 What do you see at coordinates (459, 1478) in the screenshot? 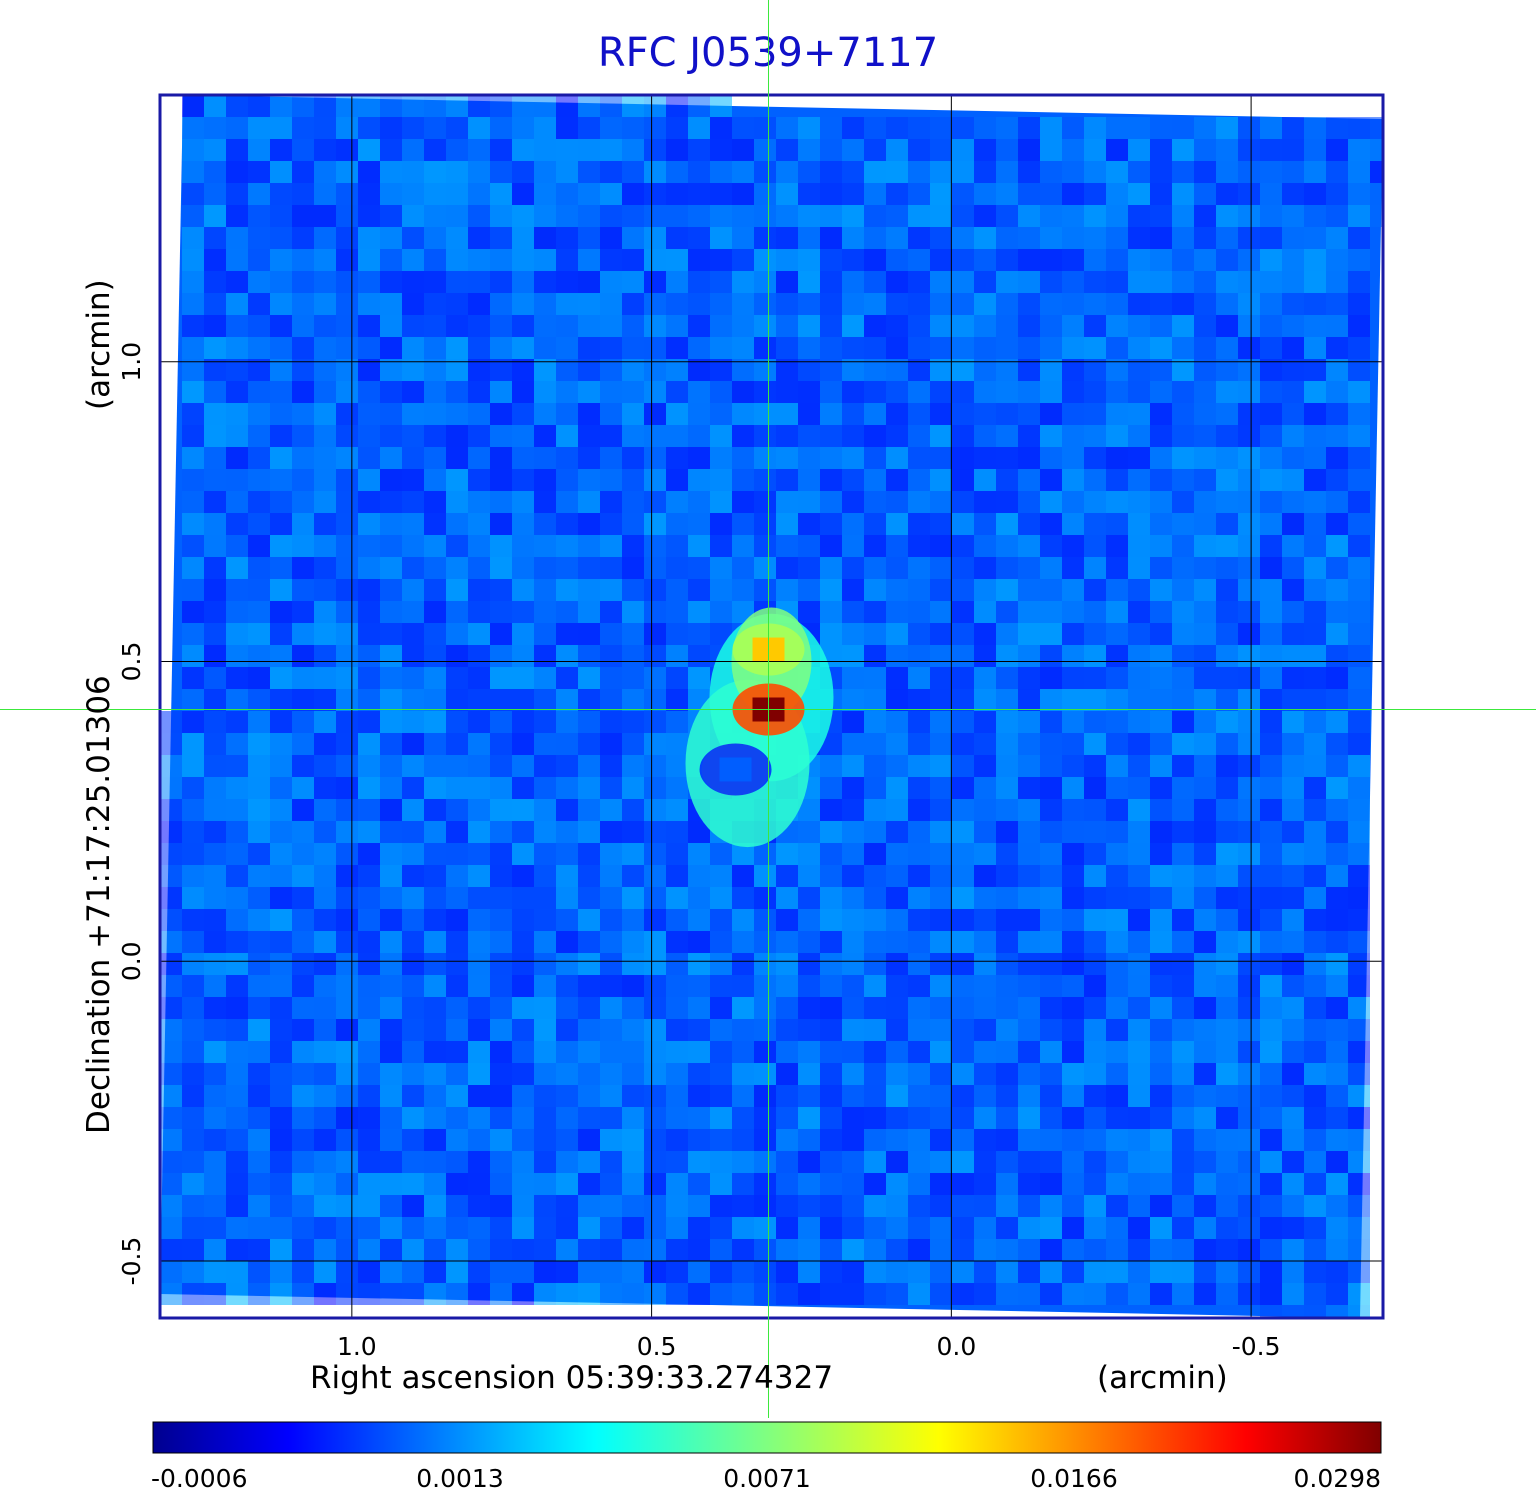
I see `colorbar-tick-label: 0.0013` at bounding box center [459, 1478].